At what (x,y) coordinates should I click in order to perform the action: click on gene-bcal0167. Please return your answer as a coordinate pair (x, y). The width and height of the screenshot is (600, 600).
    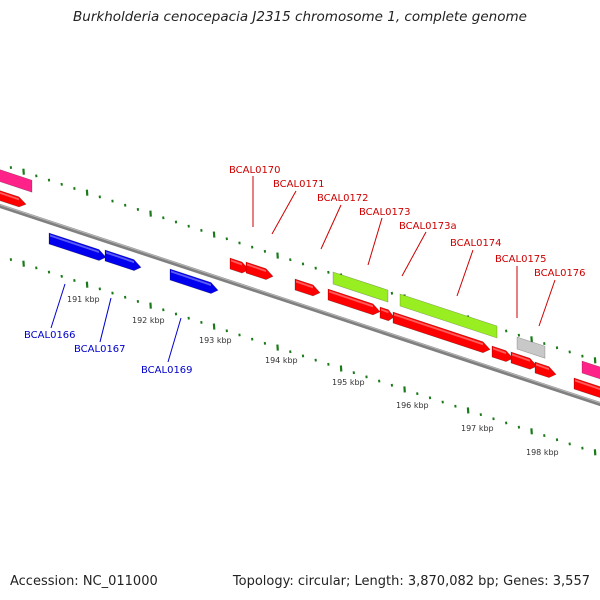
    Looking at the image, I should click on (123, 260).